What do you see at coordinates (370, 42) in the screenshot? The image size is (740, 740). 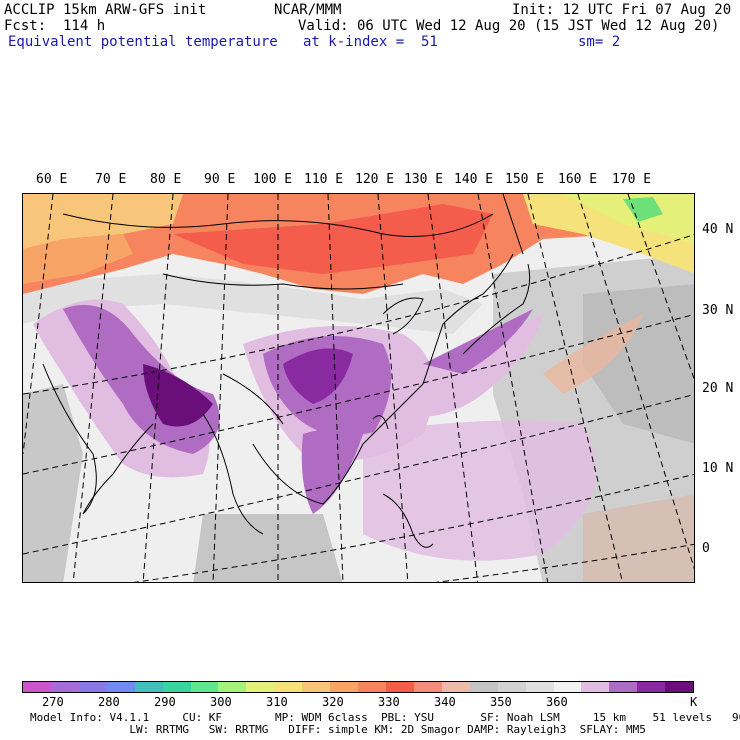 I see `level-index: at k-index = 51` at bounding box center [370, 42].